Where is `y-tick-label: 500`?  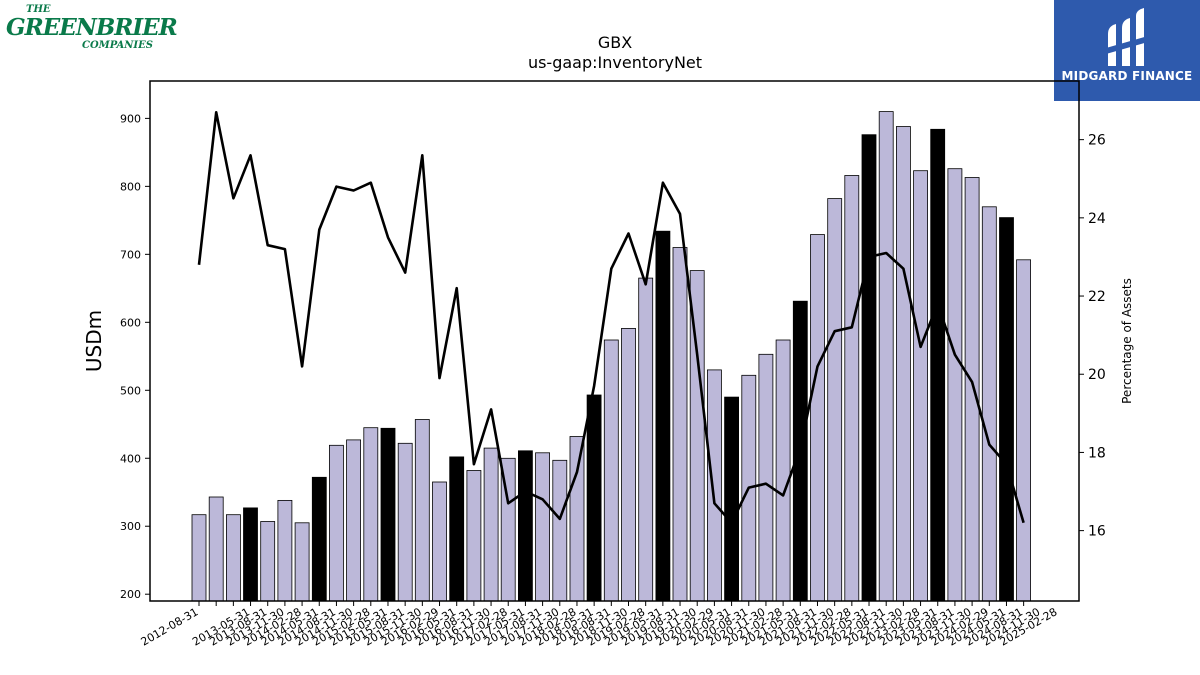 y-tick-label: 500 is located at coordinates (130, 390).